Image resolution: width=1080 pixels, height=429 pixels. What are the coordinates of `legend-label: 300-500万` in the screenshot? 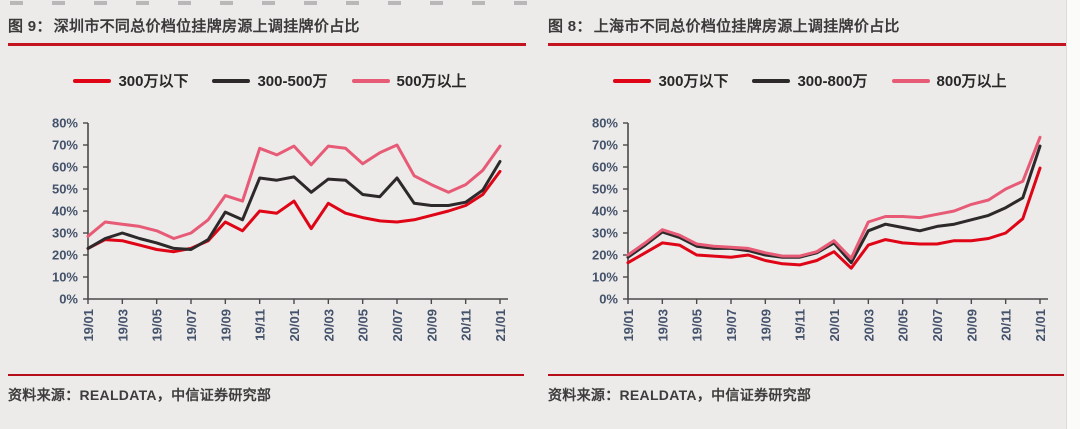 It's located at (292, 81).